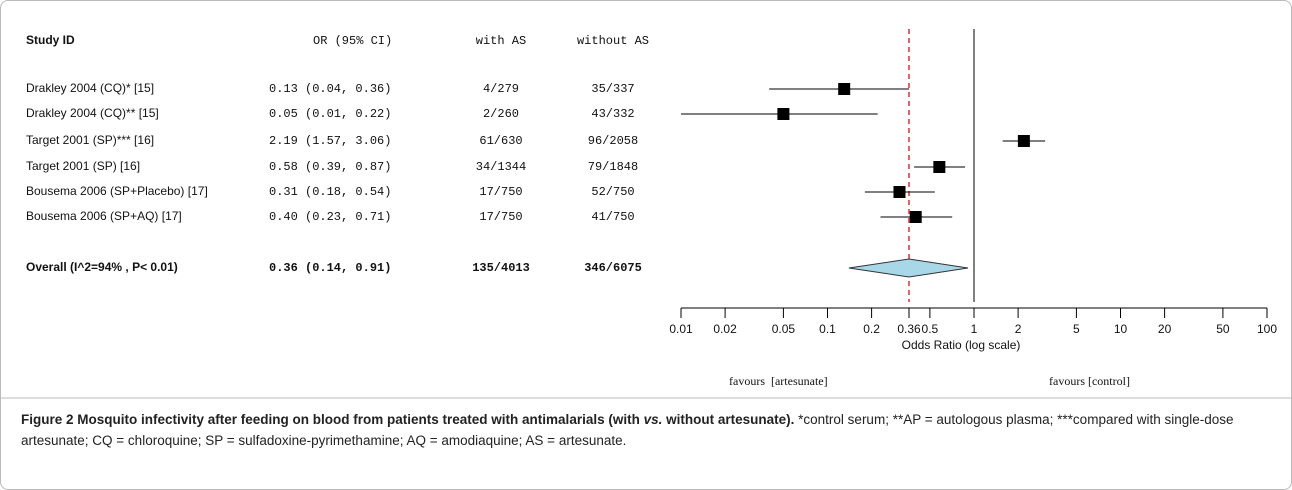 The height and width of the screenshot is (490, 1292). What do you see at coordinates (1223, 329) in the screenshot?
I see `x-tick-label: 50` at bounding box center [1223, 329].